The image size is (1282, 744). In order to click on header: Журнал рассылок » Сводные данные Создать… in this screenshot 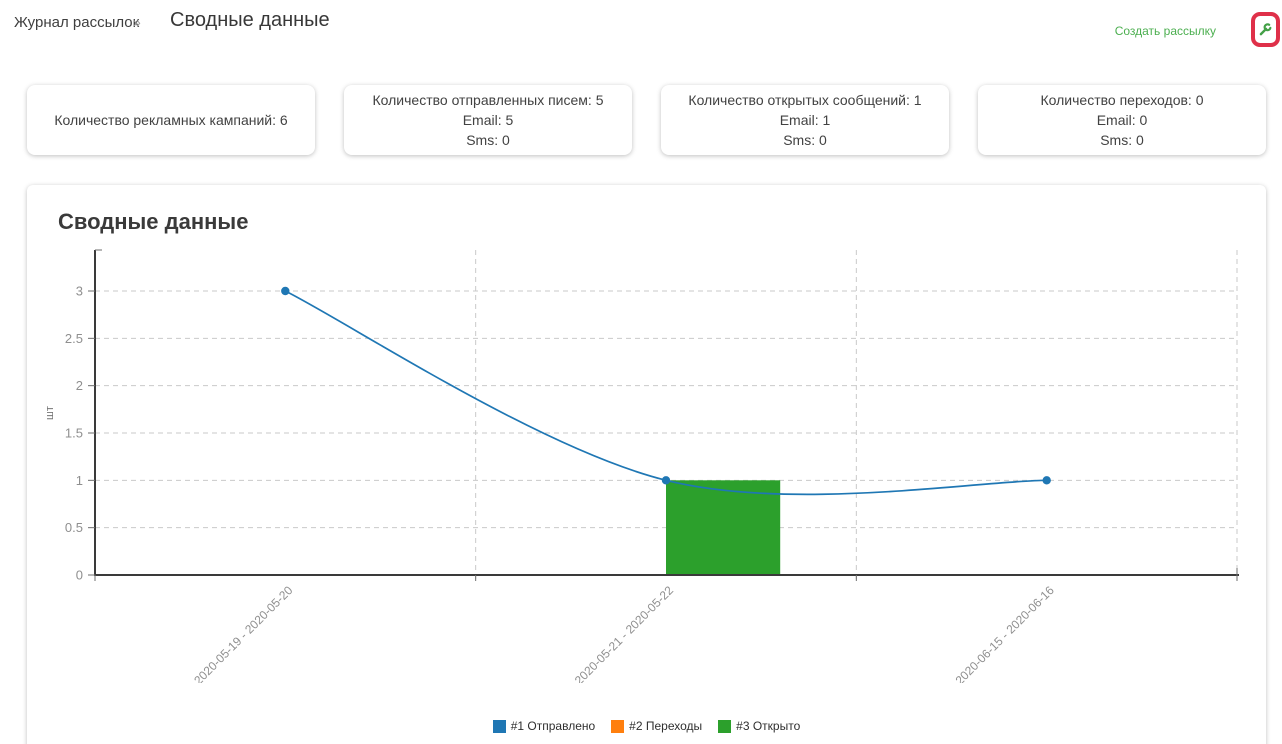, I will do `click(641, 25)`.